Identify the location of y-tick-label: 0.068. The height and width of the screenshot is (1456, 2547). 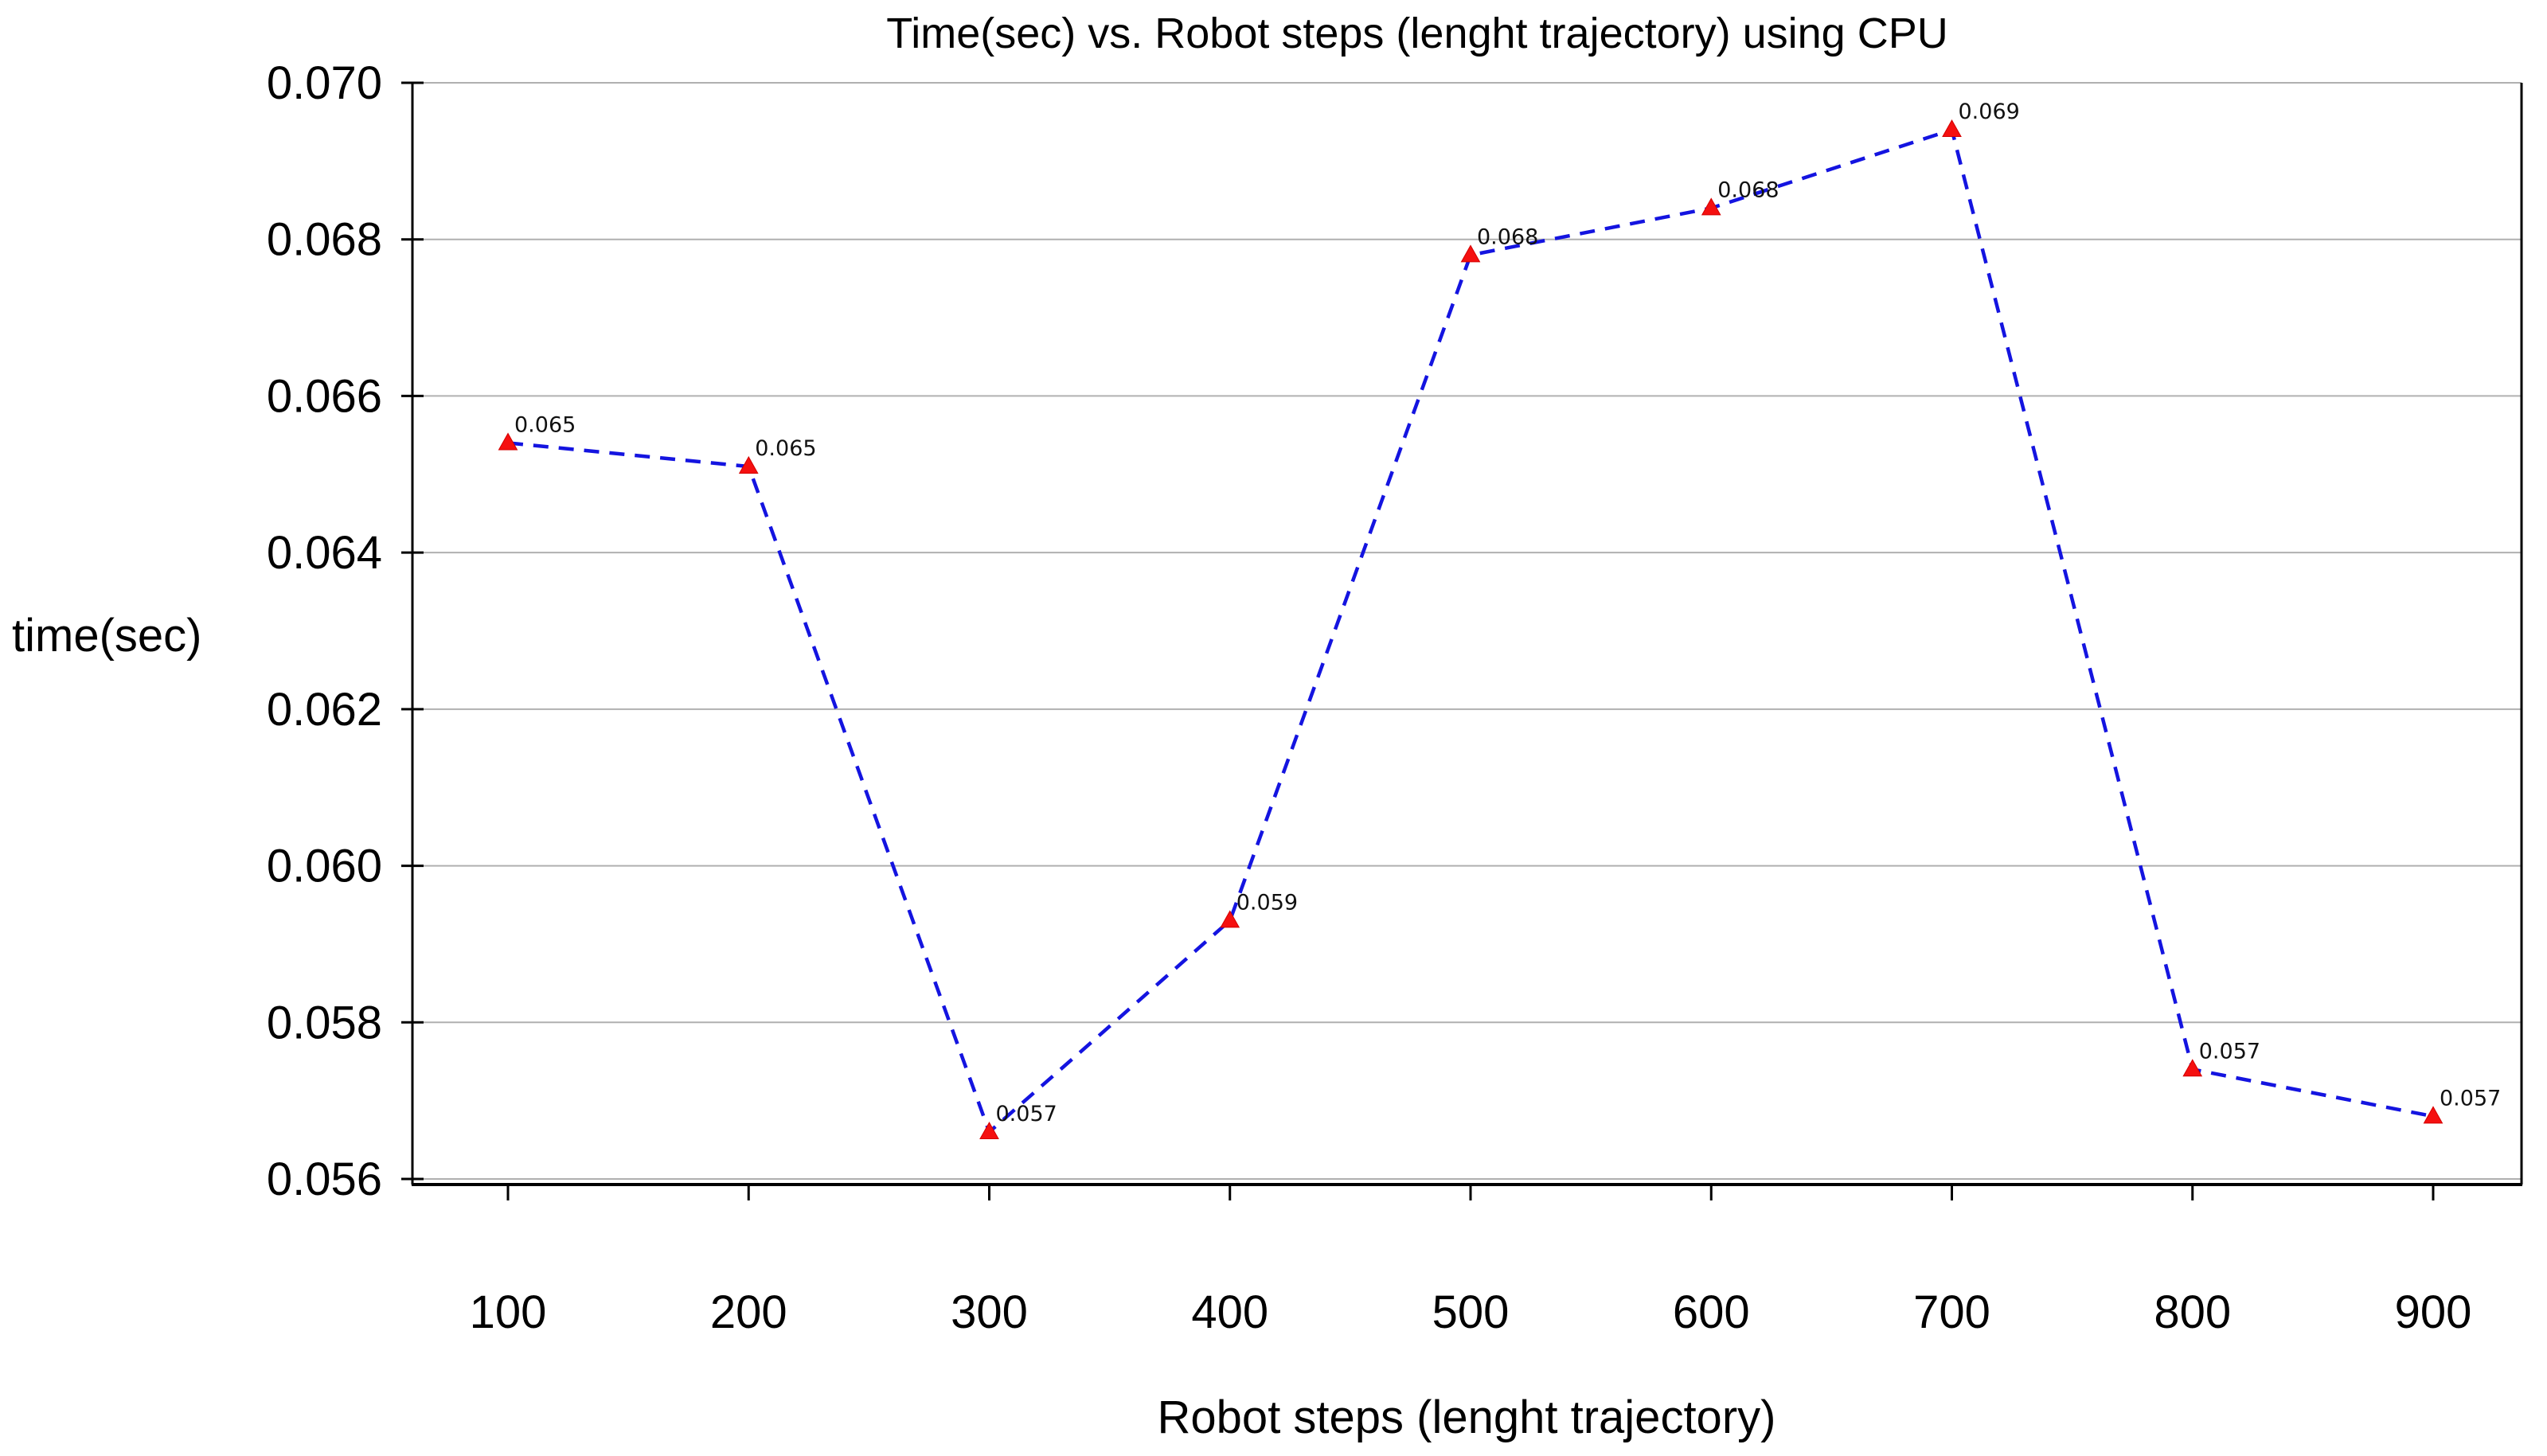
(324, 240).